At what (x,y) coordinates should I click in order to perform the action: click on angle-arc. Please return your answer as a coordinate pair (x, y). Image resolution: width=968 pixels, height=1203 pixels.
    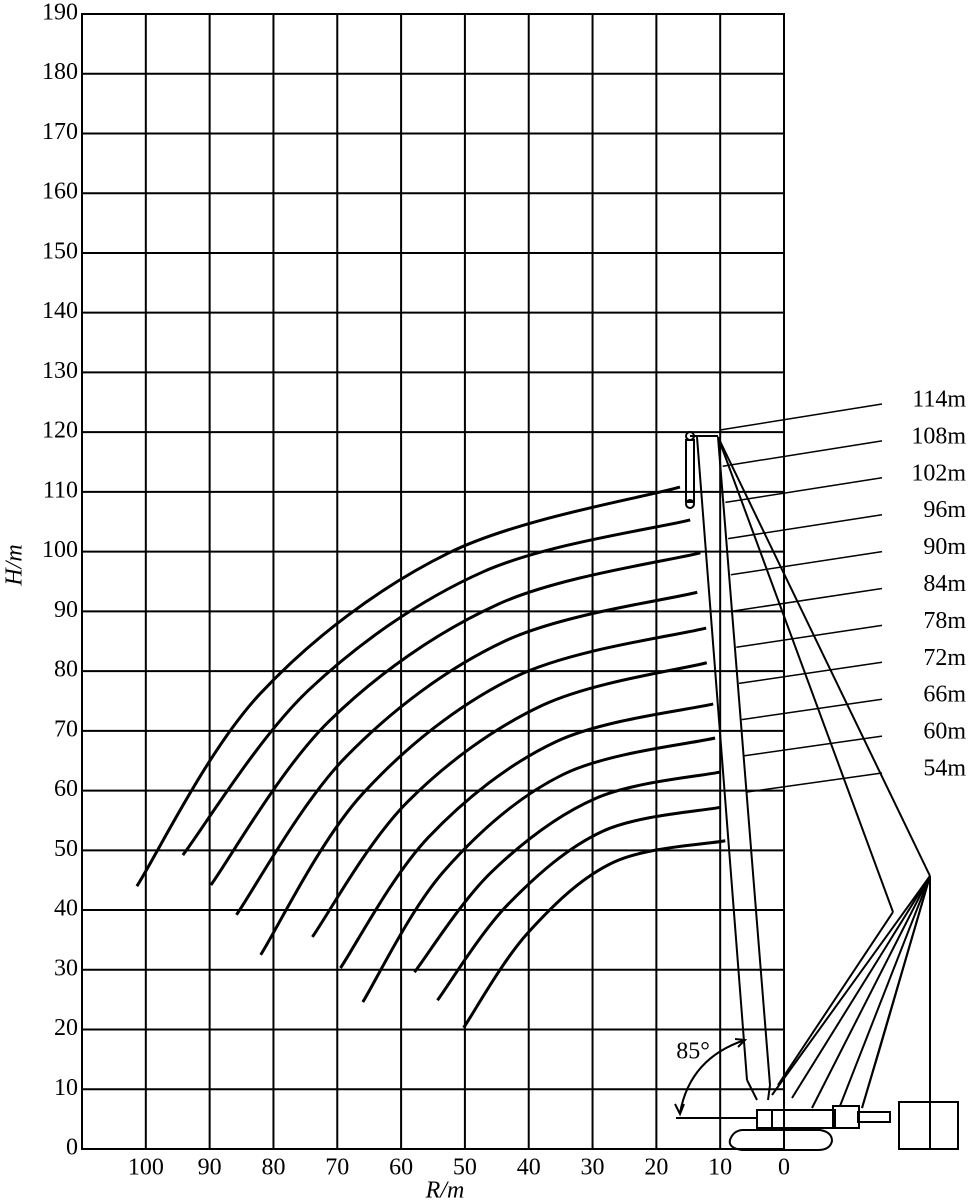
    Looking at the image, I should click on (712, 1076).